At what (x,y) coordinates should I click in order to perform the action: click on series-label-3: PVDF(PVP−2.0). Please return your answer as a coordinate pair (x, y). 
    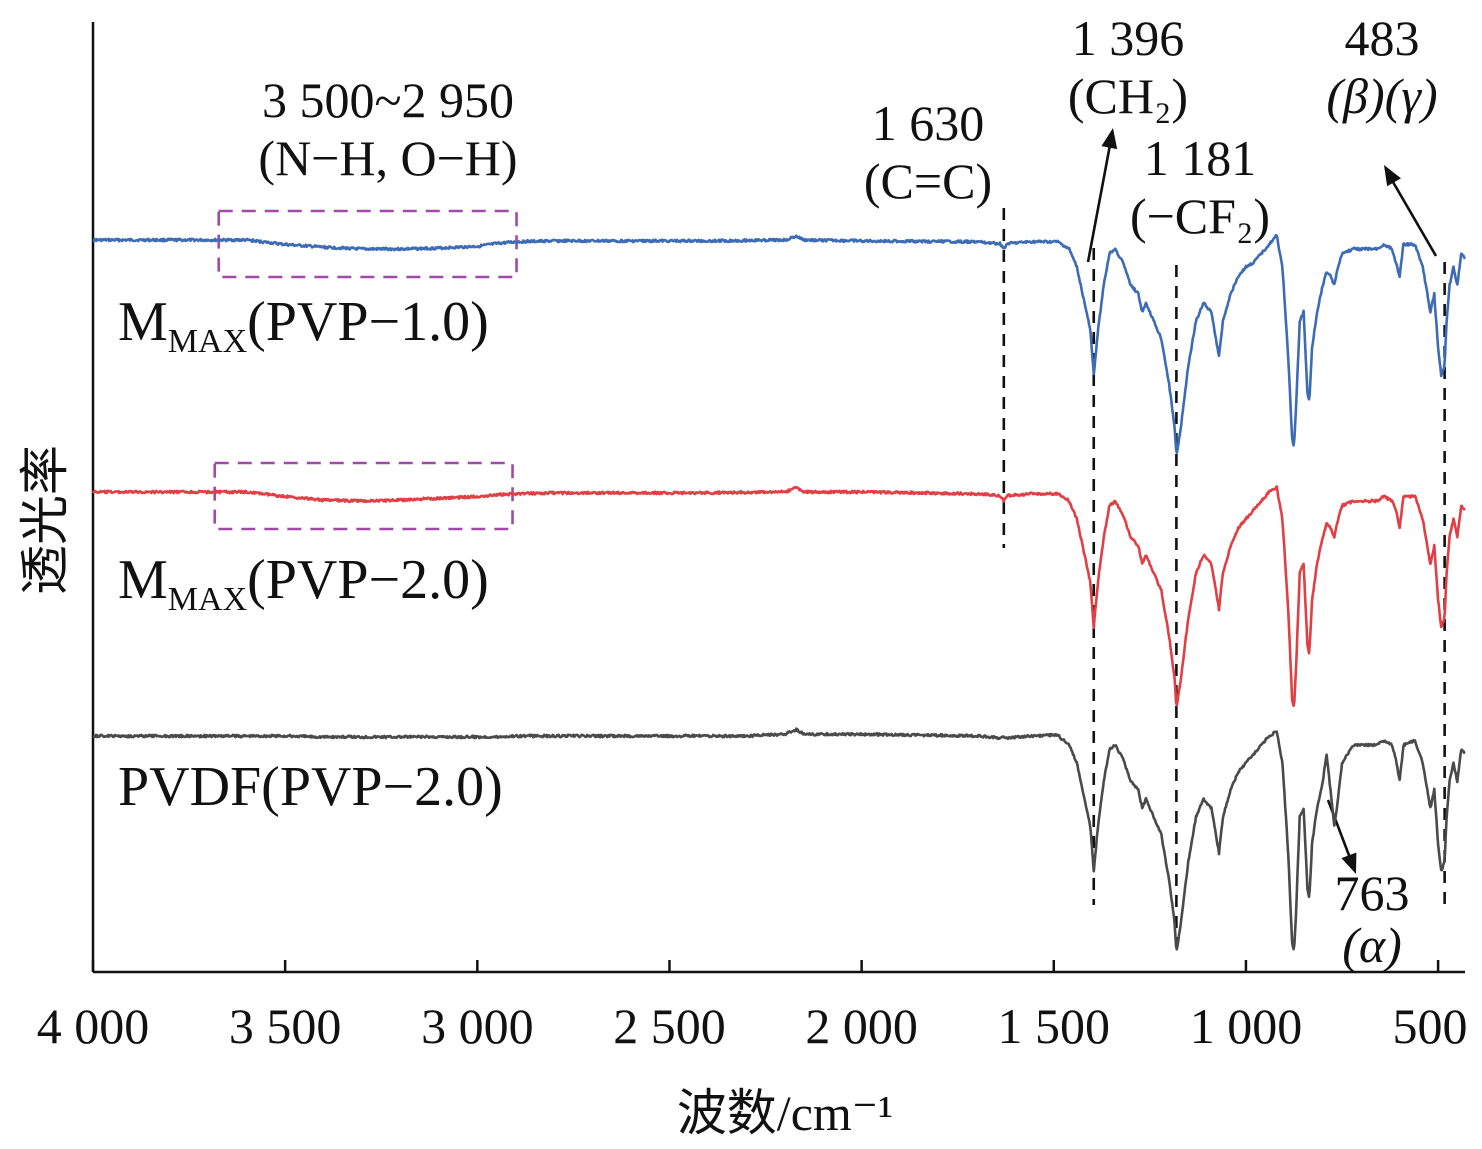
    Looking at the image, I should click on (310, 787).